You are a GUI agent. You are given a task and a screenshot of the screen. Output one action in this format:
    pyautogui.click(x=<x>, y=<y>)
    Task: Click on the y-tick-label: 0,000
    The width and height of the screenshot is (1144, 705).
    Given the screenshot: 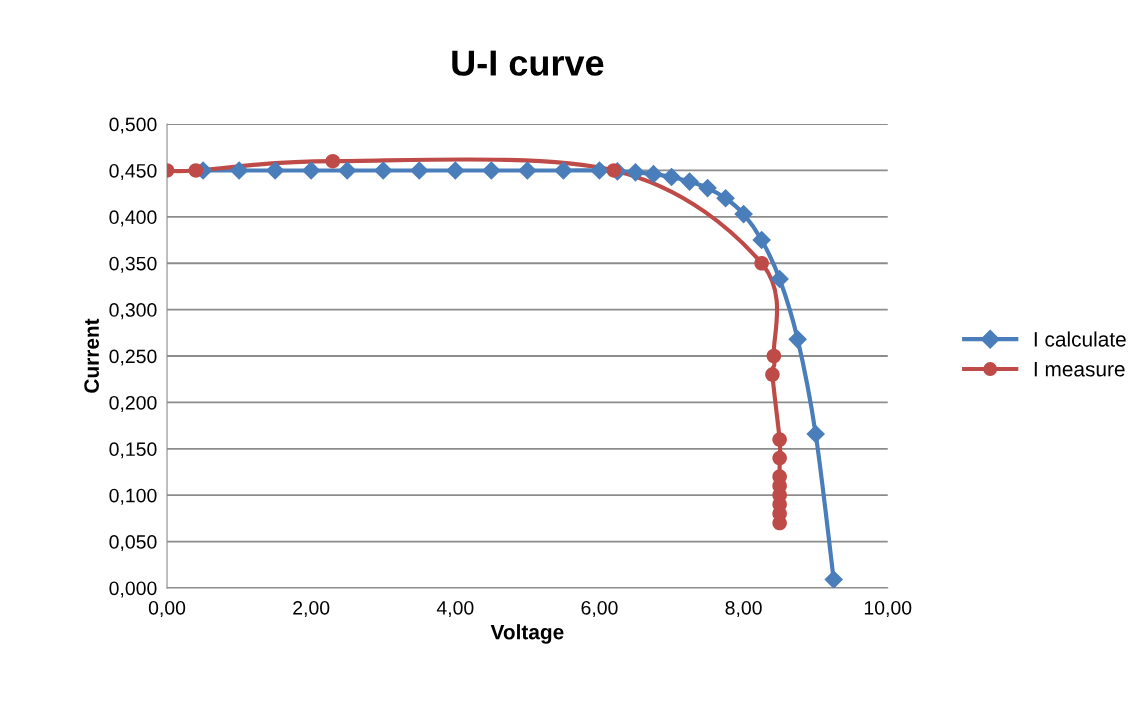 What is the action you would take?
    pyautogui.click(x=133, y=589)
    